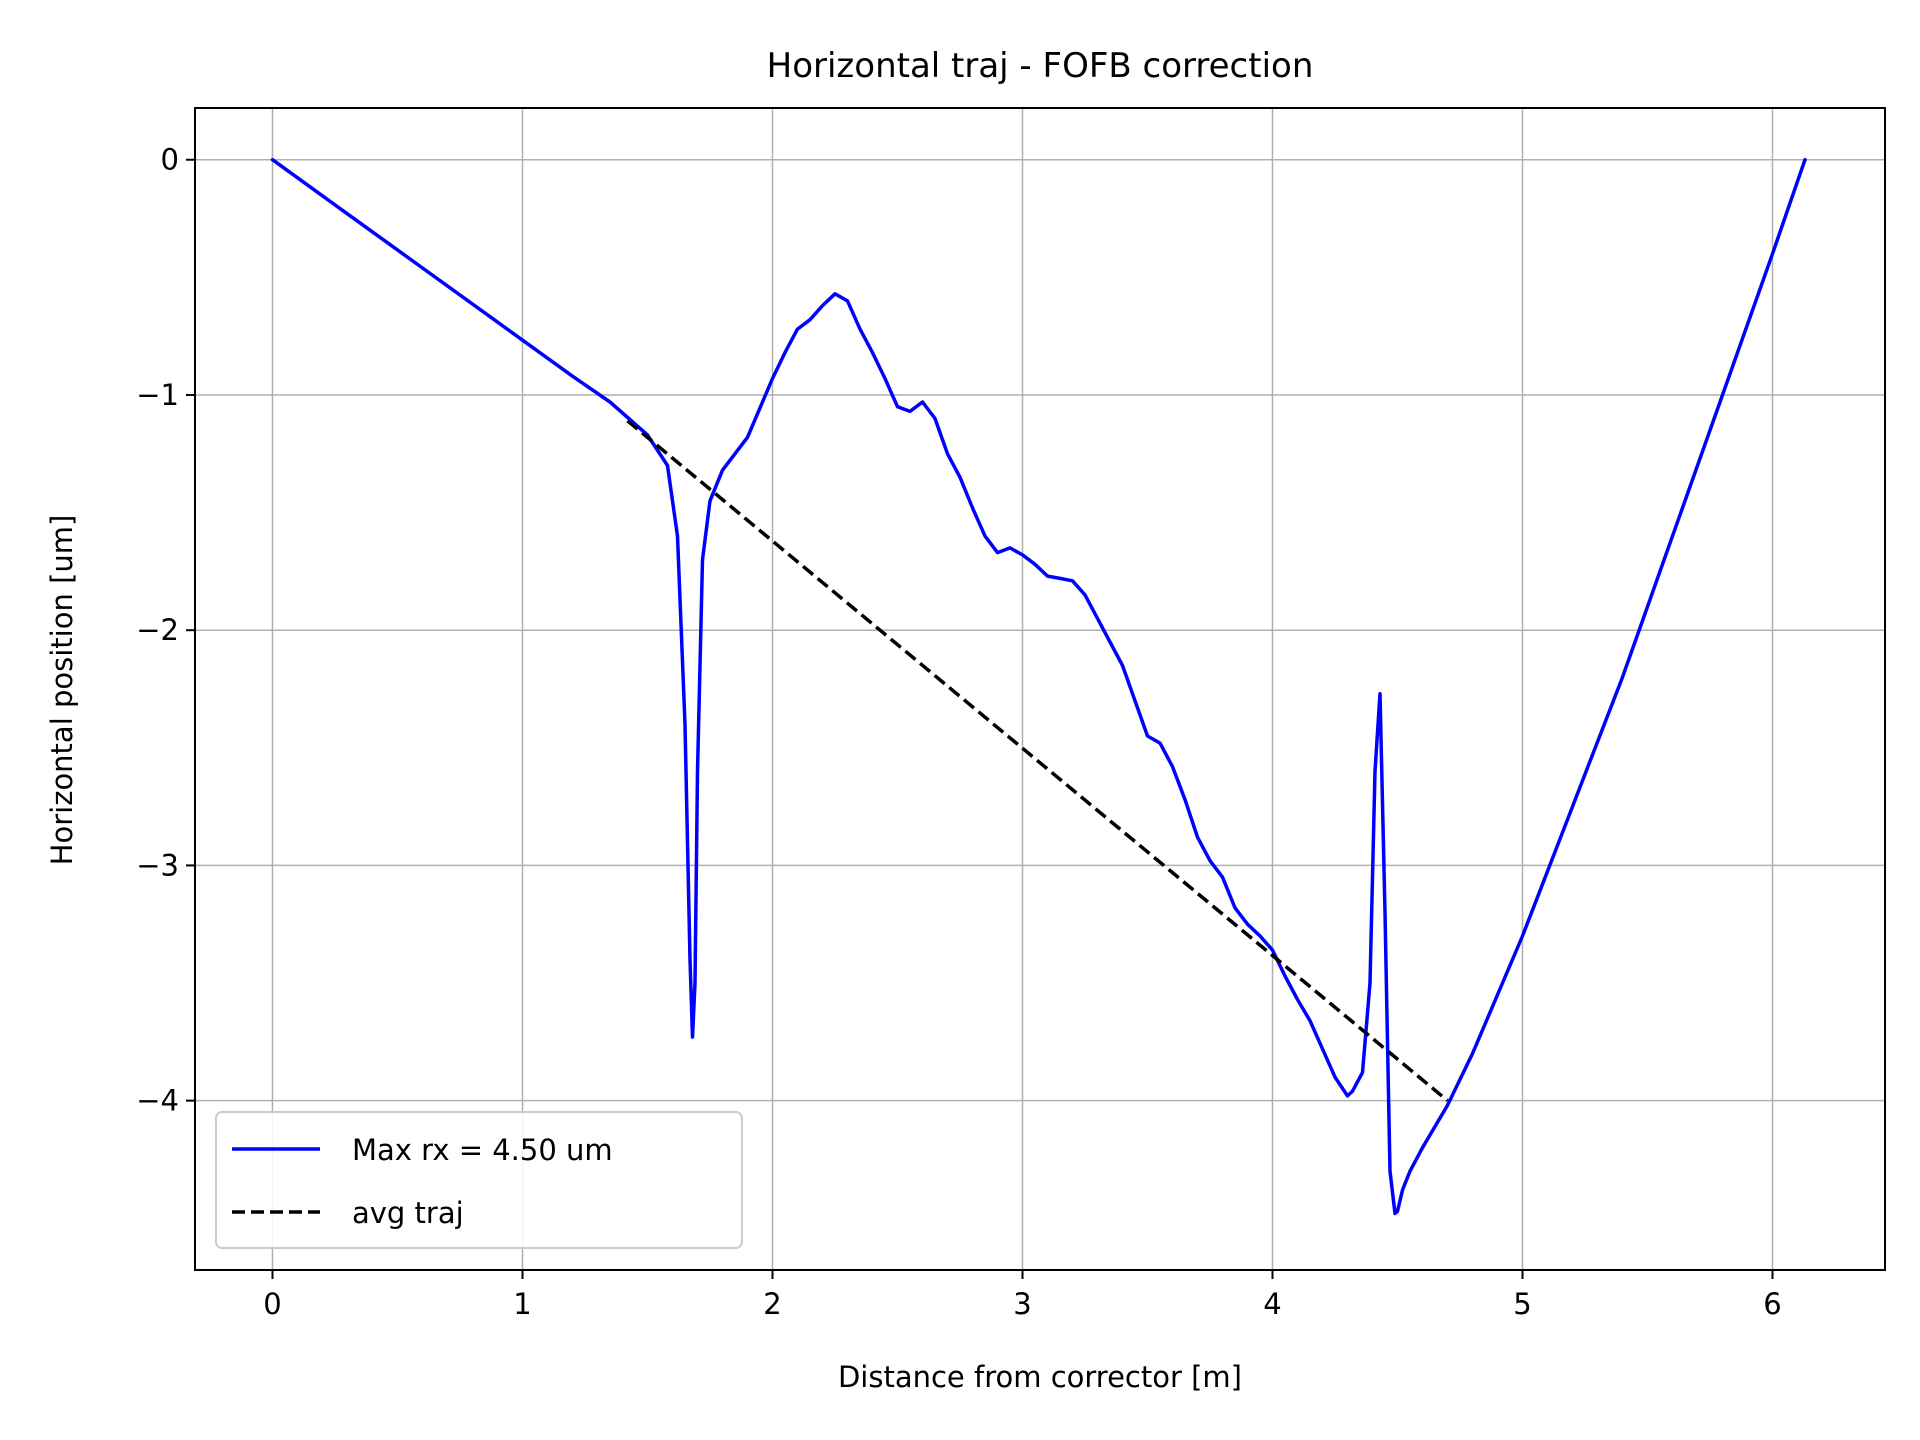 The width and height of the screenshot is (1920, 1440). What do you see at coordinates (1772, 1304) in the screenshot?
I see `x-tick-label: 6` at bounding box center [1772, 1304].